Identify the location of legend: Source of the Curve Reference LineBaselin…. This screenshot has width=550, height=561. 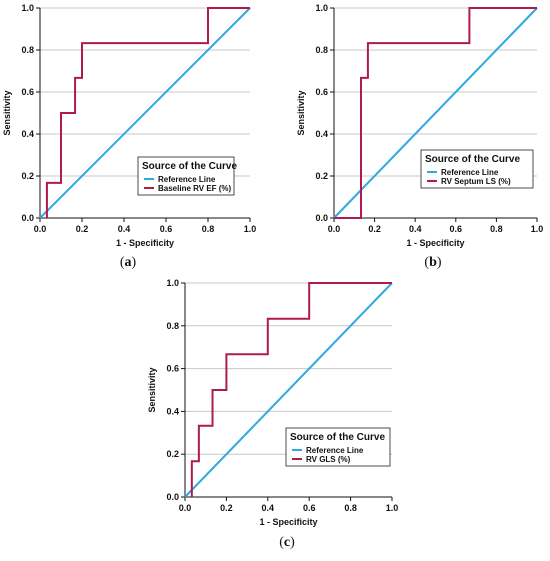
(187, 176).